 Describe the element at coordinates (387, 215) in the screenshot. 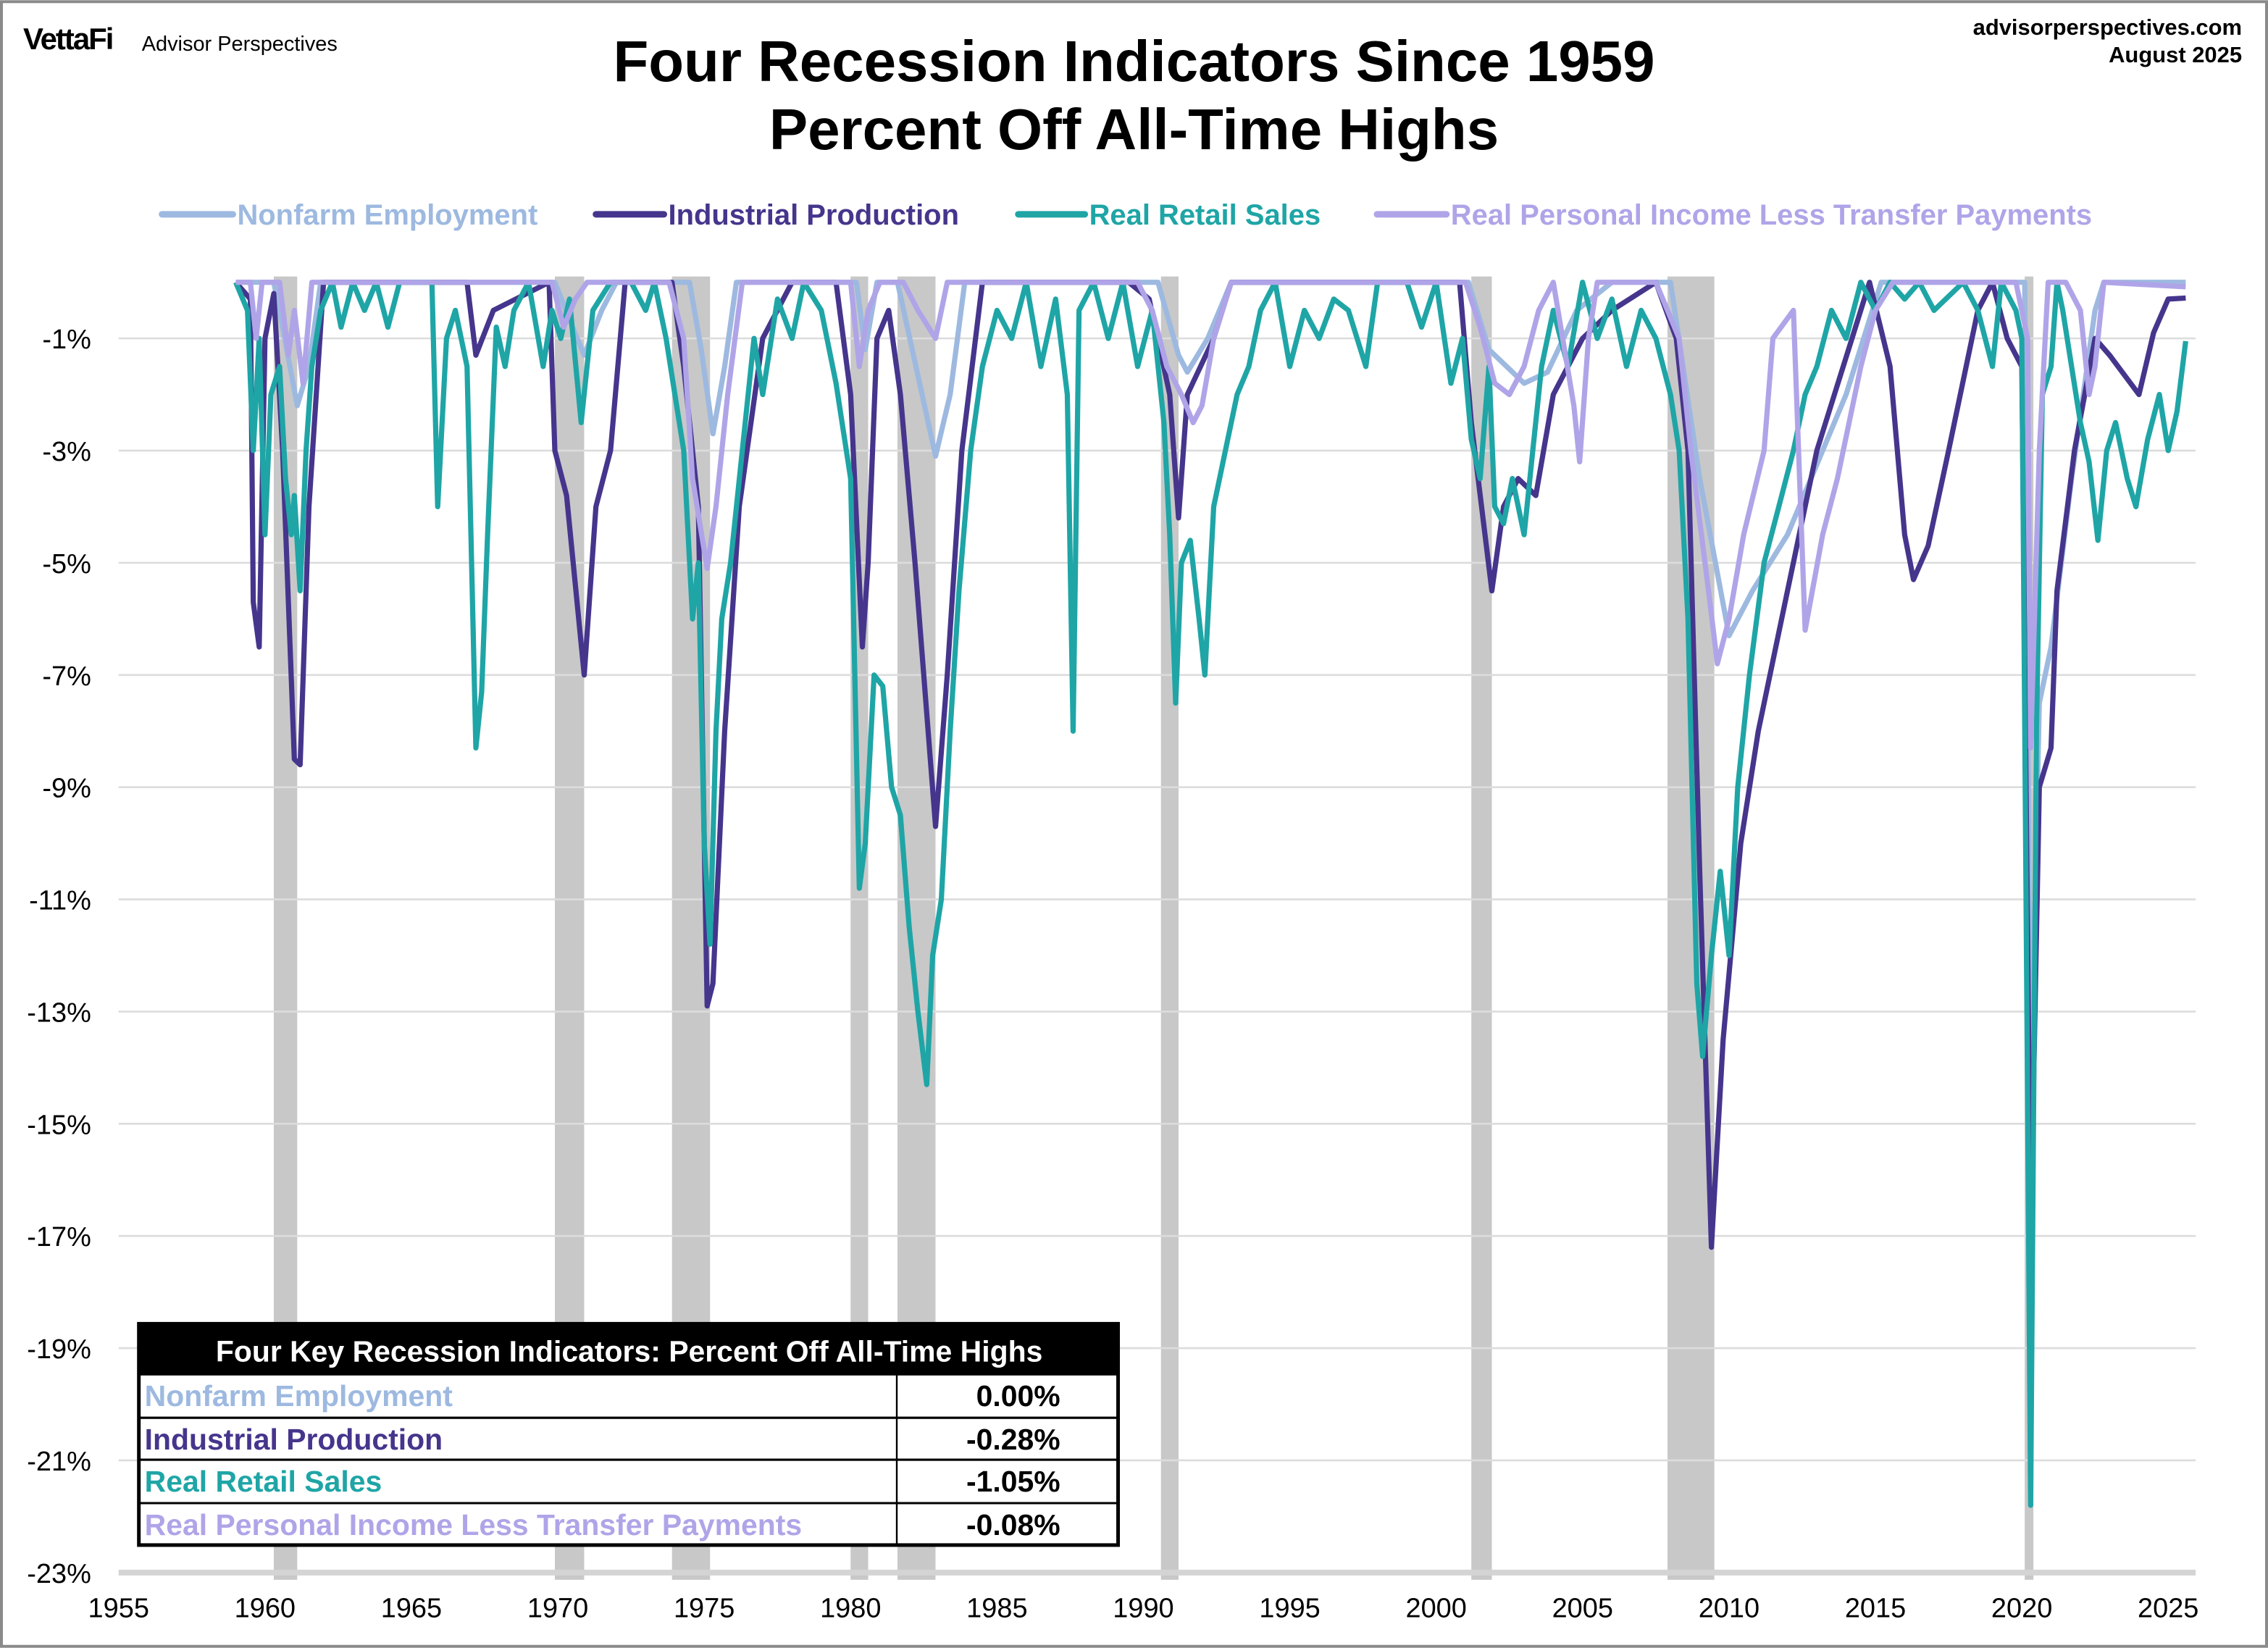

I see `legend-label: Nonfarm Employment` at that location.